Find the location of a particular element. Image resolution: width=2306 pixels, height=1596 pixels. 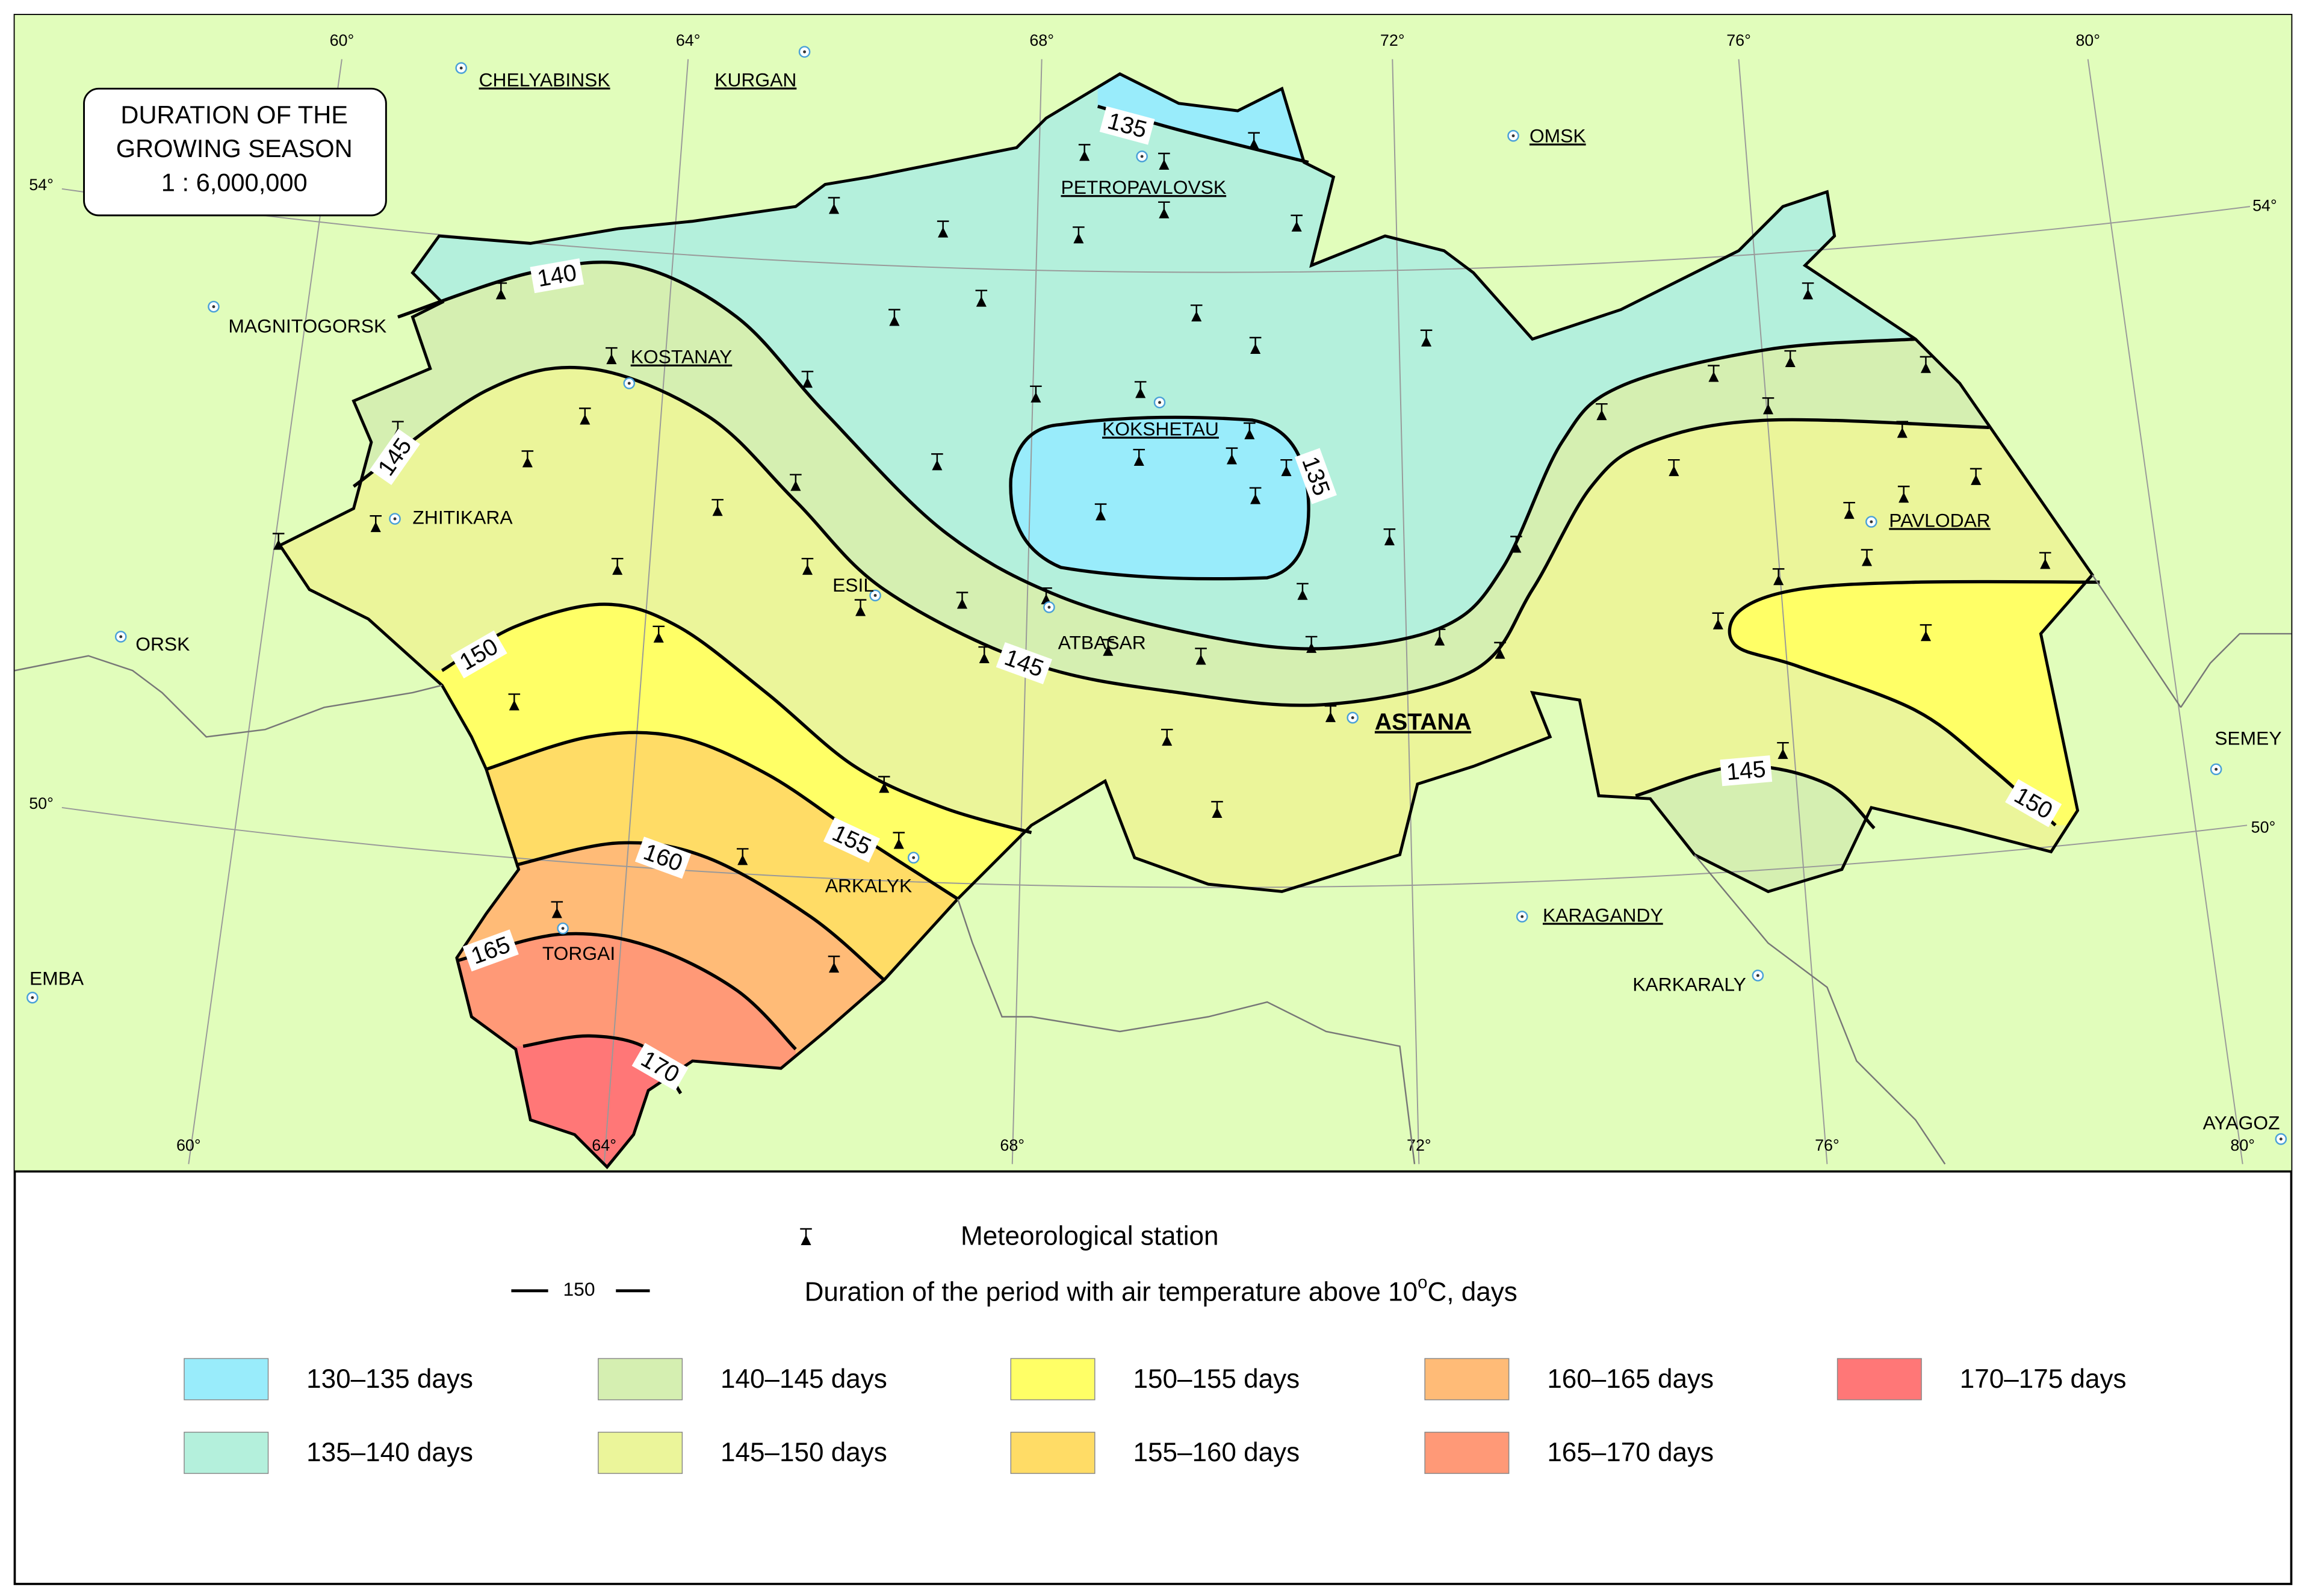

city-label: TORGAI is located at coordinates (578, 953).